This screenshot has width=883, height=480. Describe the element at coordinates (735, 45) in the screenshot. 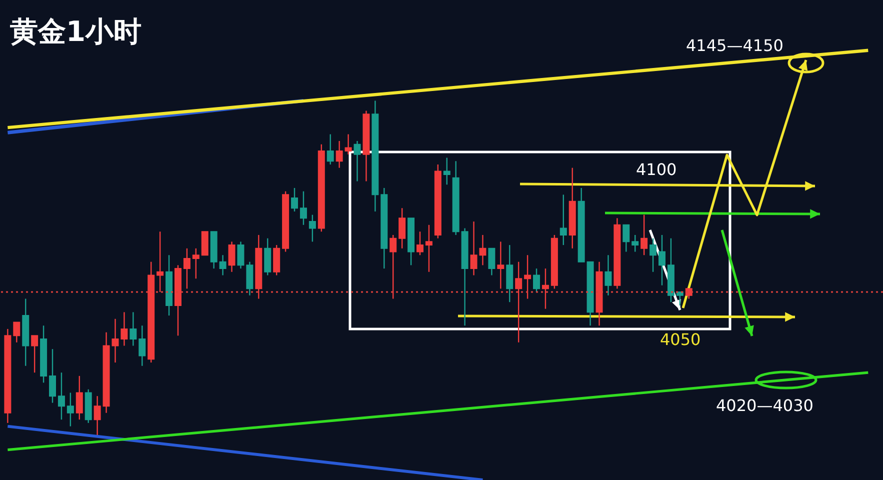

I see `text: 4145—4150` at that location.